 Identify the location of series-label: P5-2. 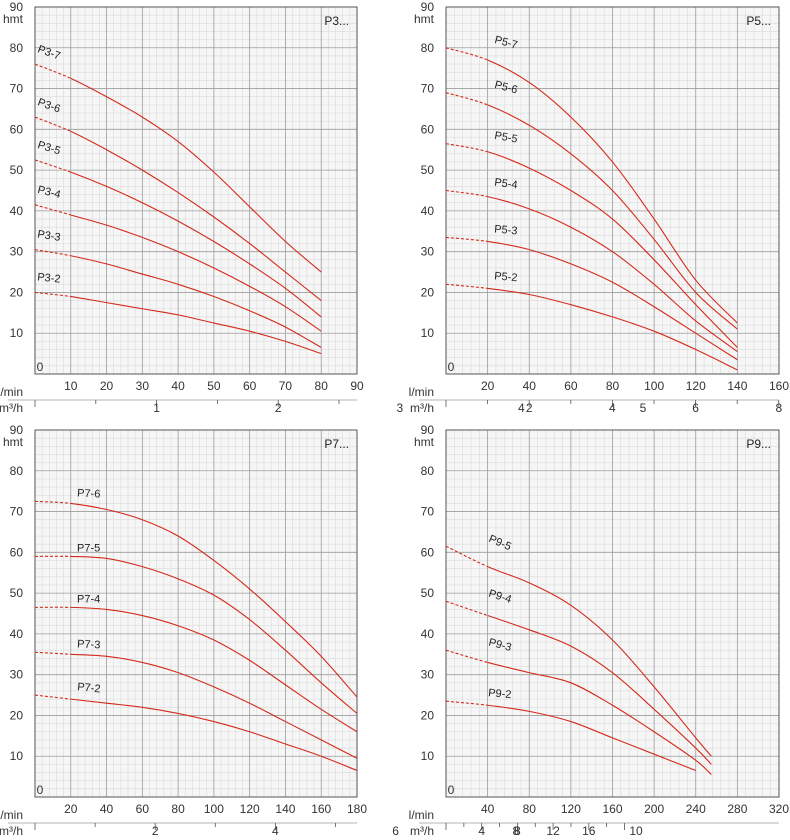
(506, 277).